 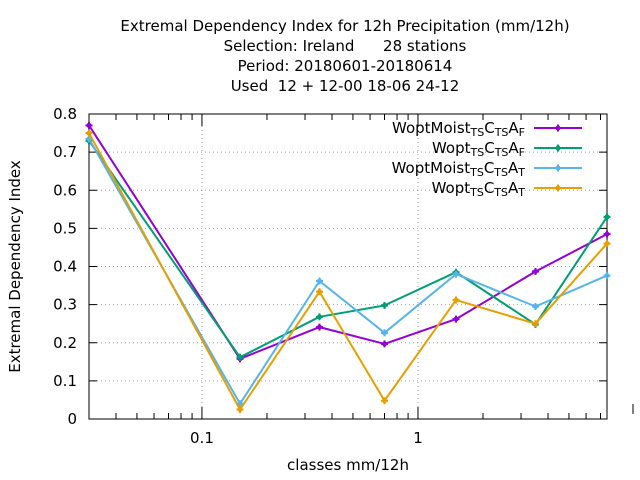 I want to click on y-tick-label: 0, so click(x=72, y=419).